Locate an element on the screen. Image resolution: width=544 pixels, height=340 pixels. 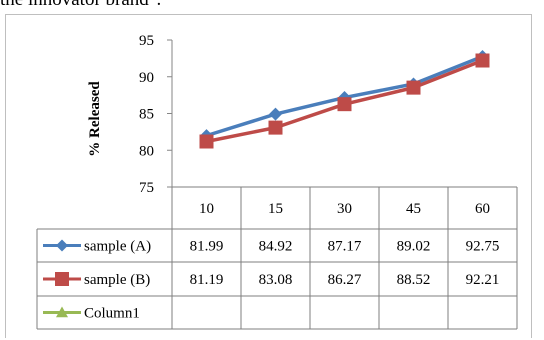
data-label-sample-a: 89.02 is located at coordinates (414, 247).